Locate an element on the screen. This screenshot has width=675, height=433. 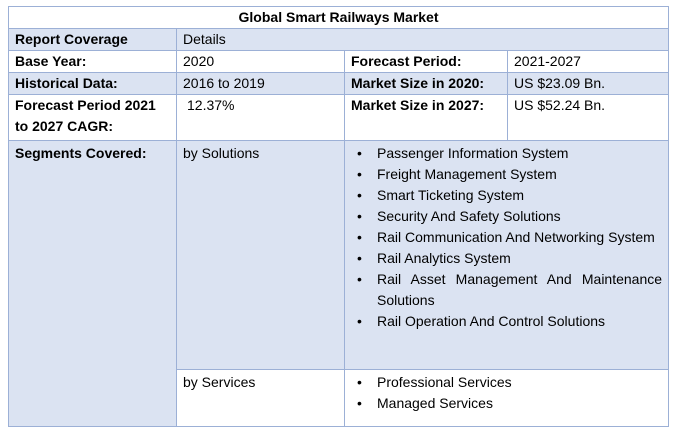
list-item: • Freight Management System is located at coordinates (506, 174).